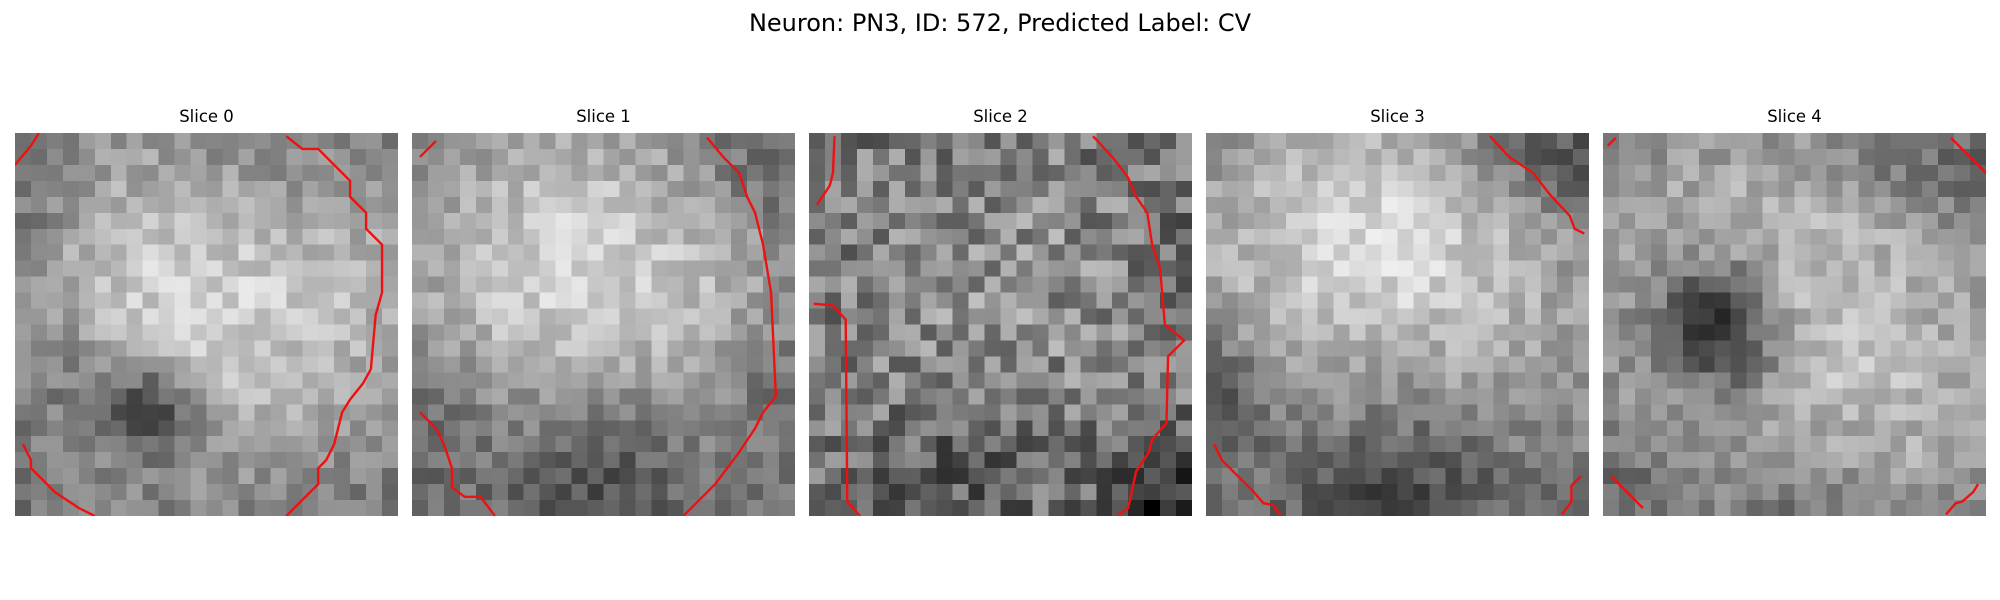  I want to click on slice-panel-3: Slice 3, so click(1397, 310).